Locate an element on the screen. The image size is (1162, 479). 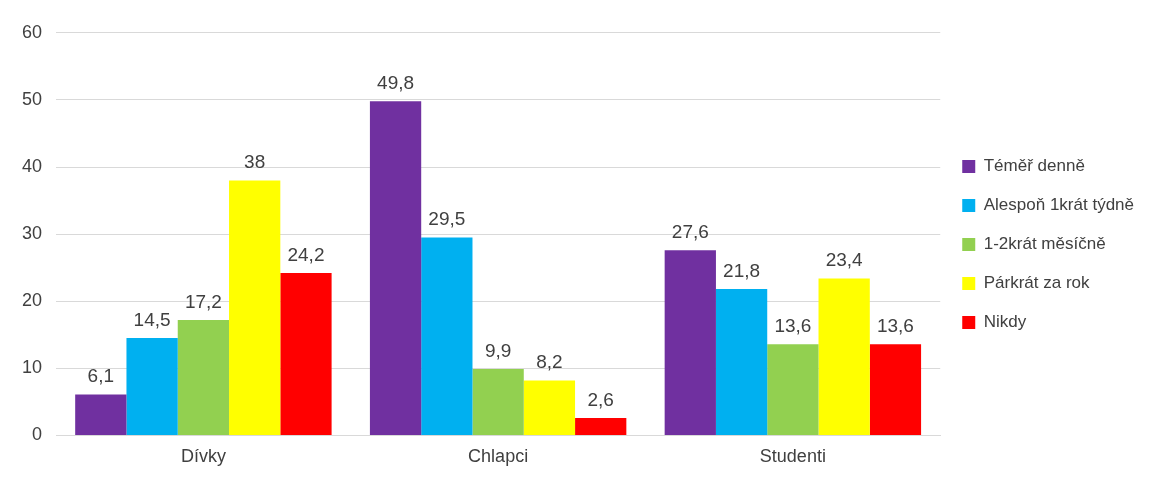
y-tick-label: 10 is located at coordinates (32, 367).